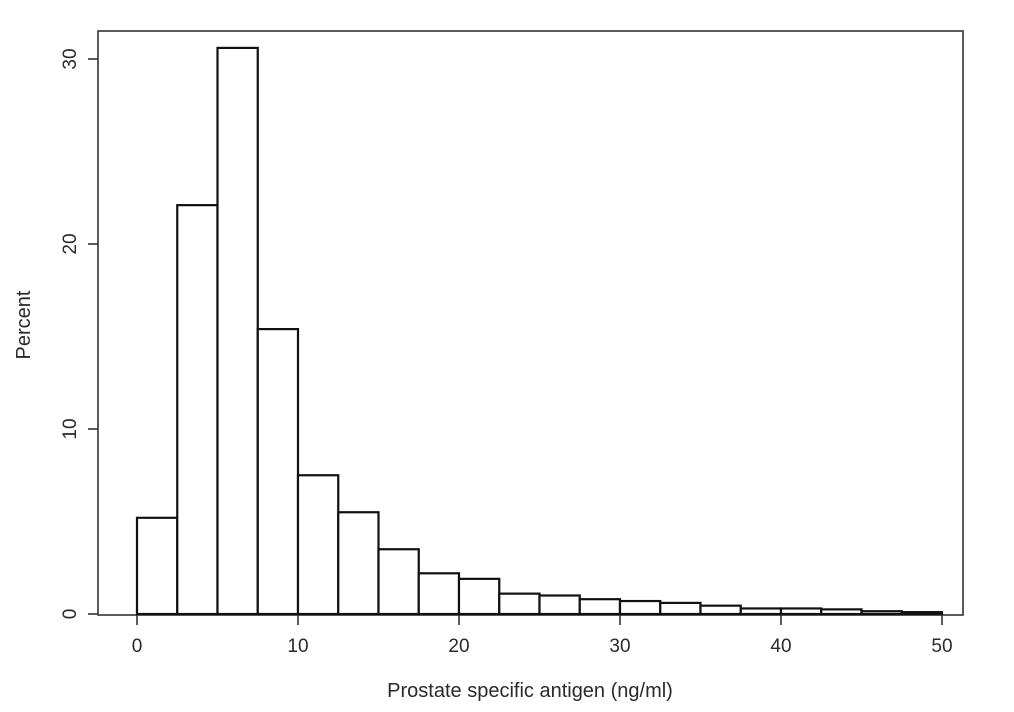  What do you see at coordinates (70, 614) in the screenshot?
I see `y-tick-label-0: 0` at bounding box center [70, 614].